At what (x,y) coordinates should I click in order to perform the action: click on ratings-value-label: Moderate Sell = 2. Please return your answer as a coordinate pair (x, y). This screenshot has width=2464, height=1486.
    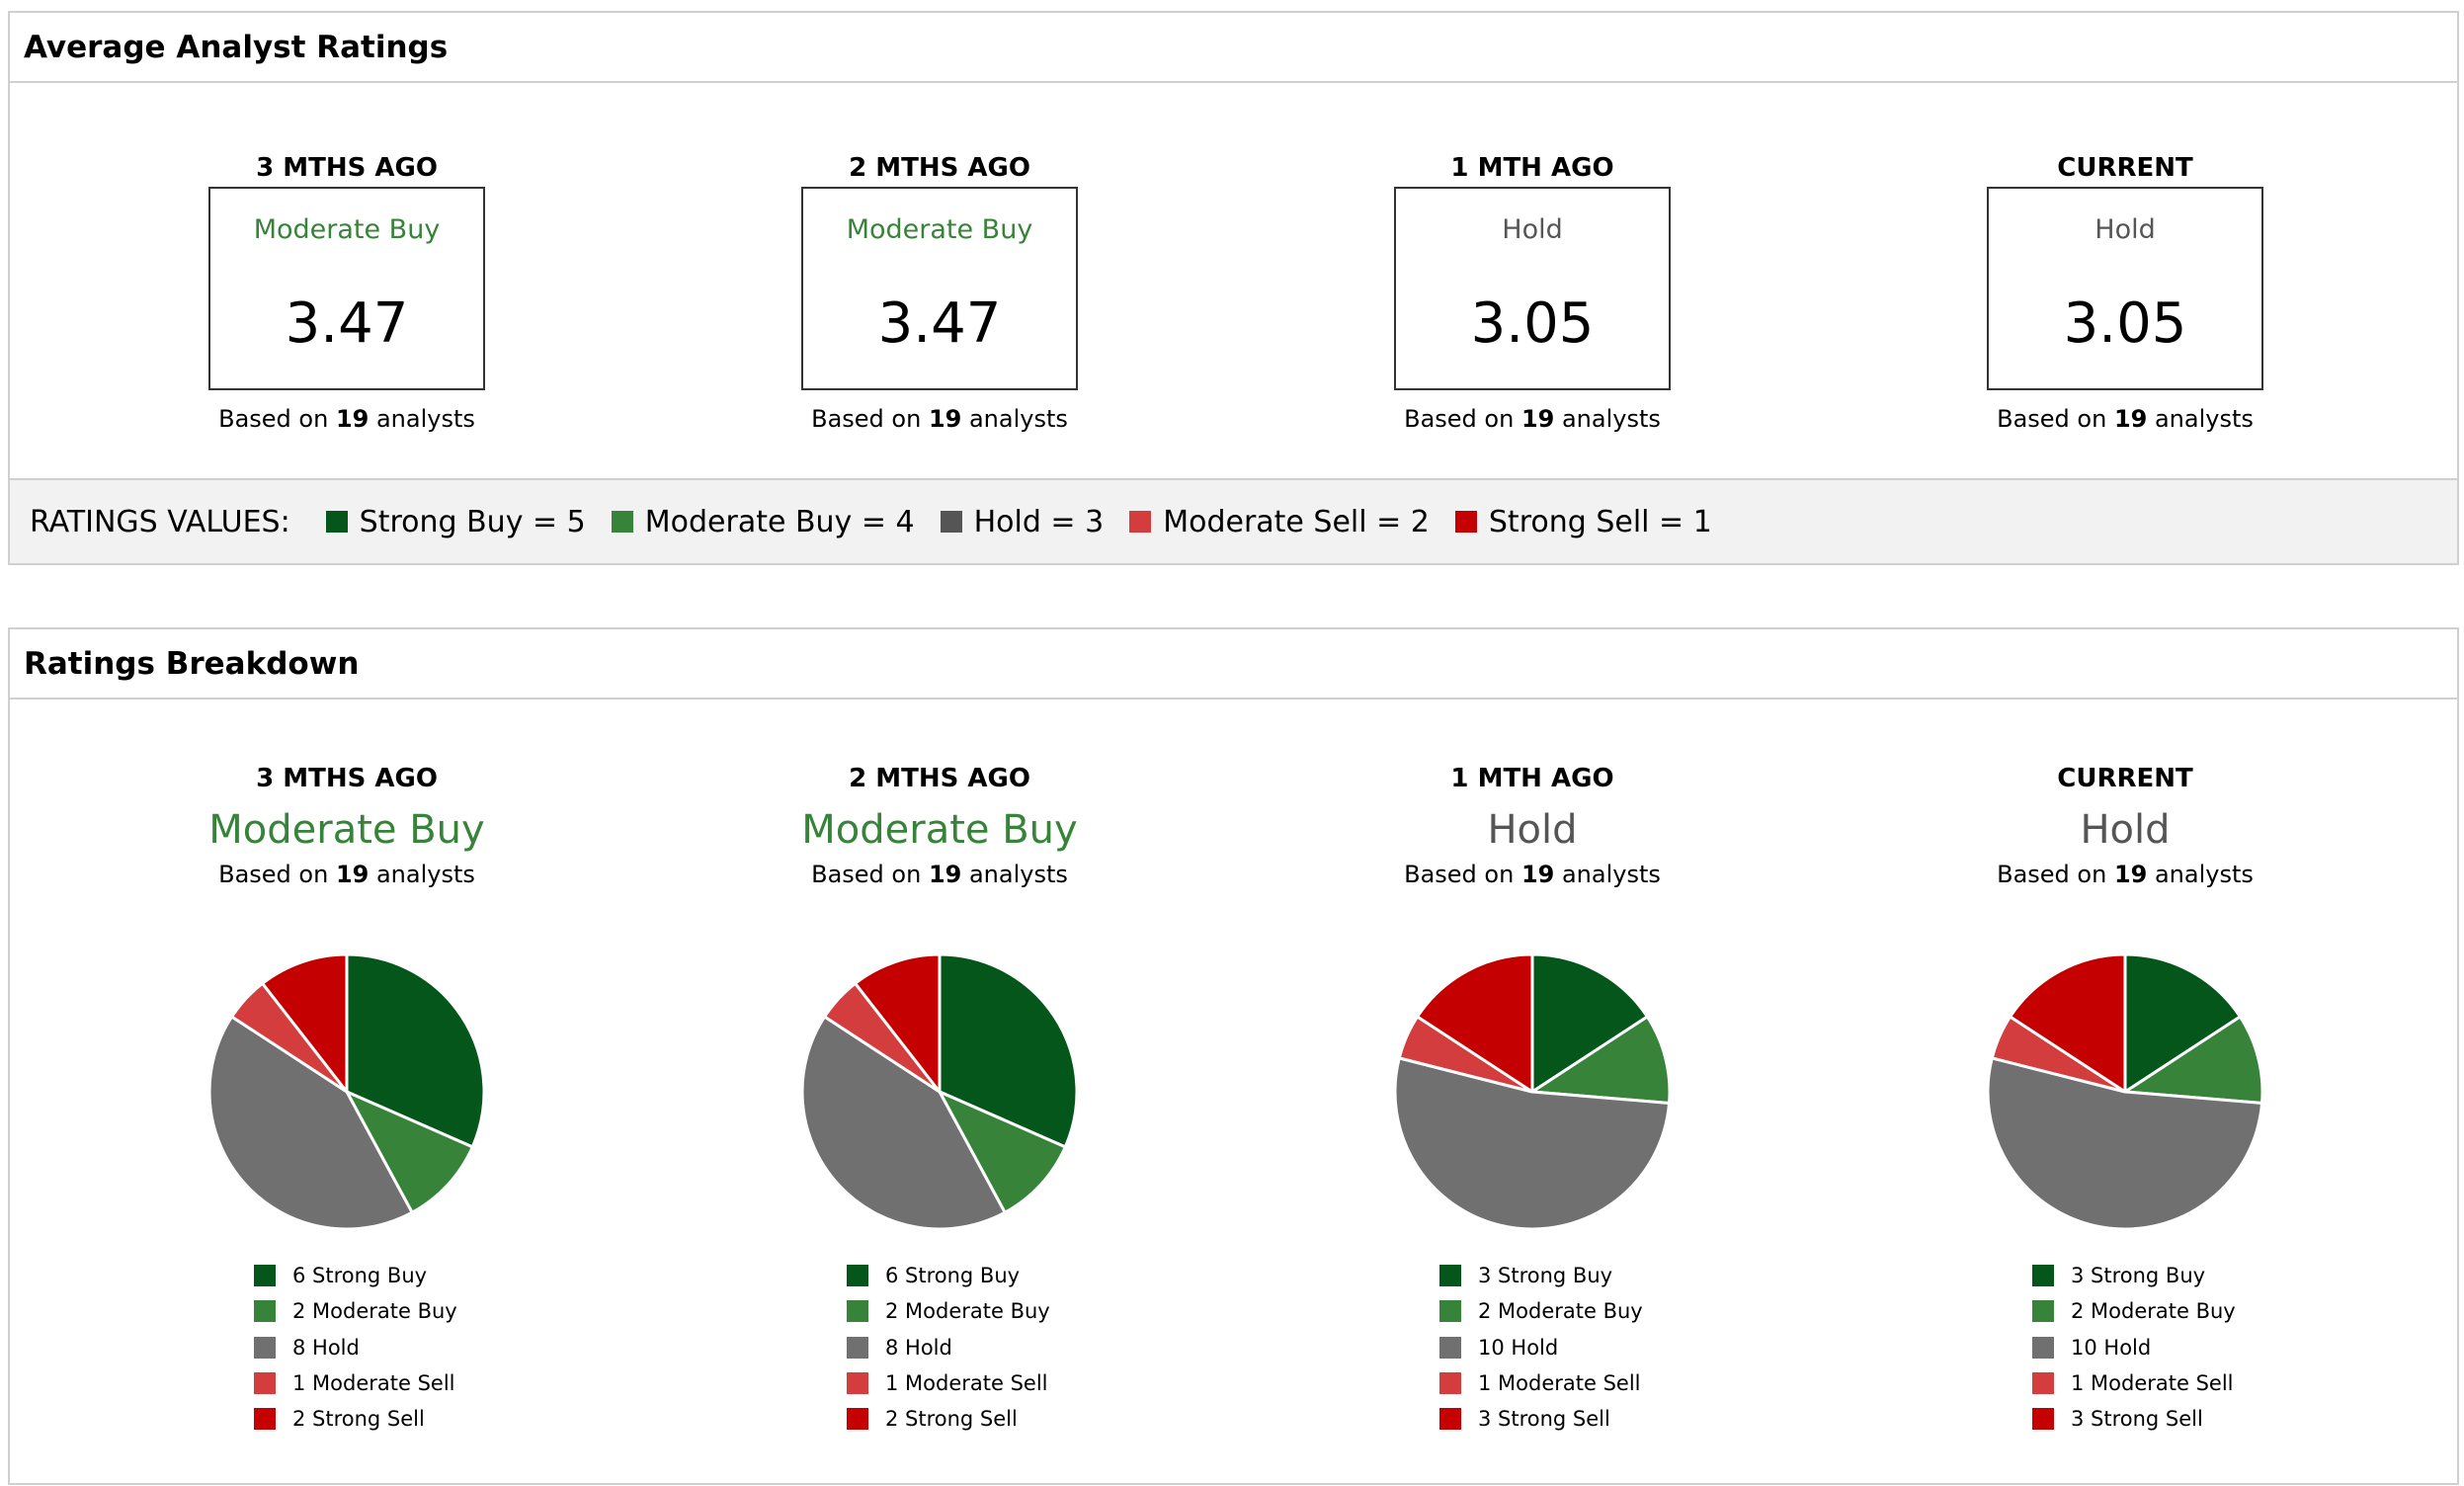
    Looking at the image, I should click on (1296, 521).